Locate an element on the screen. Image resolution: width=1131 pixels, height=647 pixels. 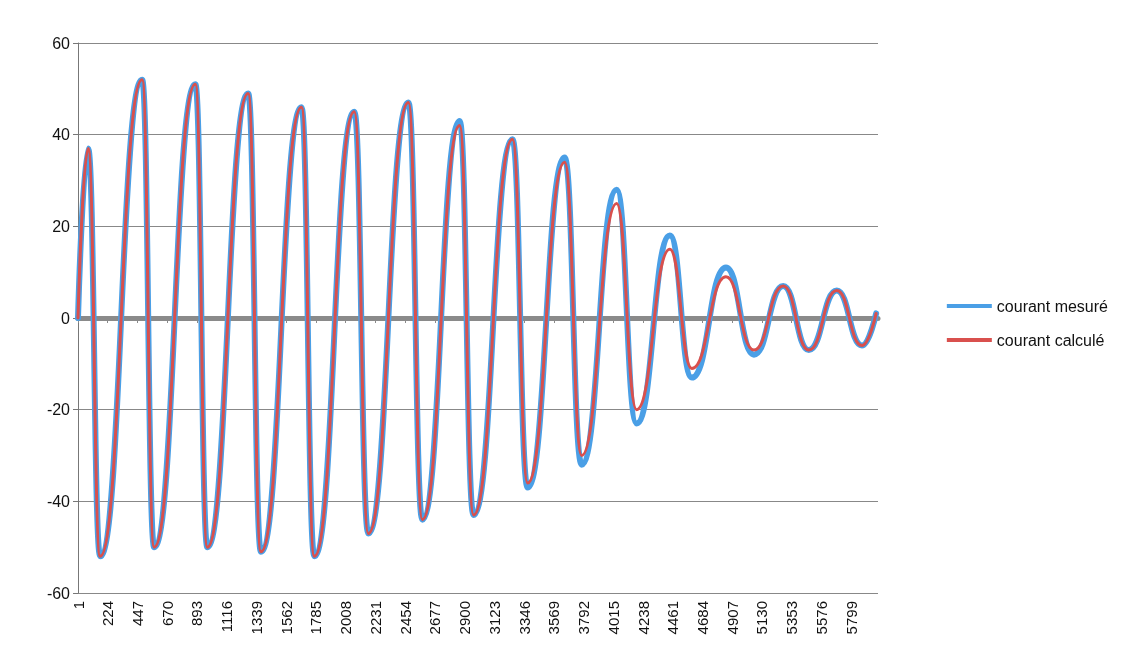
x-tick-label: 3792 is located at coordinates (584, 618).